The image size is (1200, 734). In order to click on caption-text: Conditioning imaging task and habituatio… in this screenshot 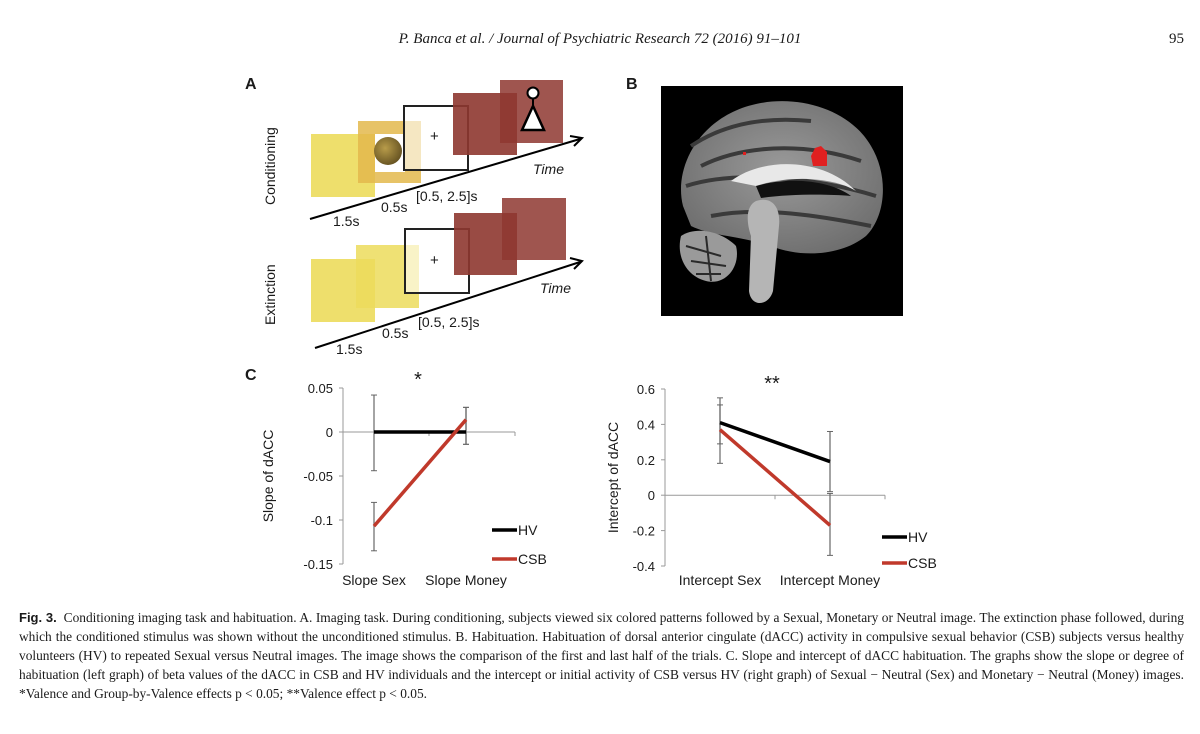, I will do `click(601, 655)`.